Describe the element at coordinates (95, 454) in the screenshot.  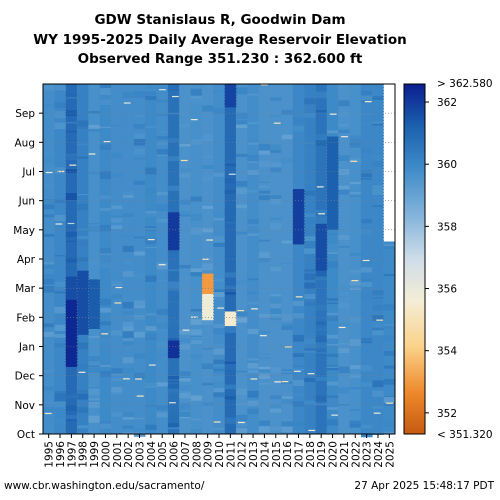
I see `x-tick-label-1999: 1999` at that location.